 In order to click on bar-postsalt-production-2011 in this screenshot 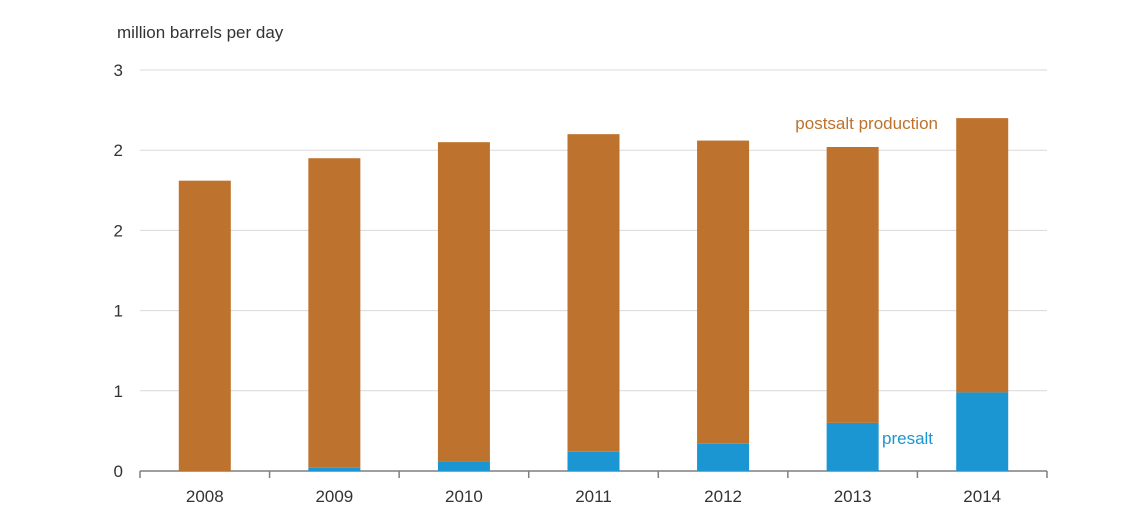, I will do `click(593, 293)`.